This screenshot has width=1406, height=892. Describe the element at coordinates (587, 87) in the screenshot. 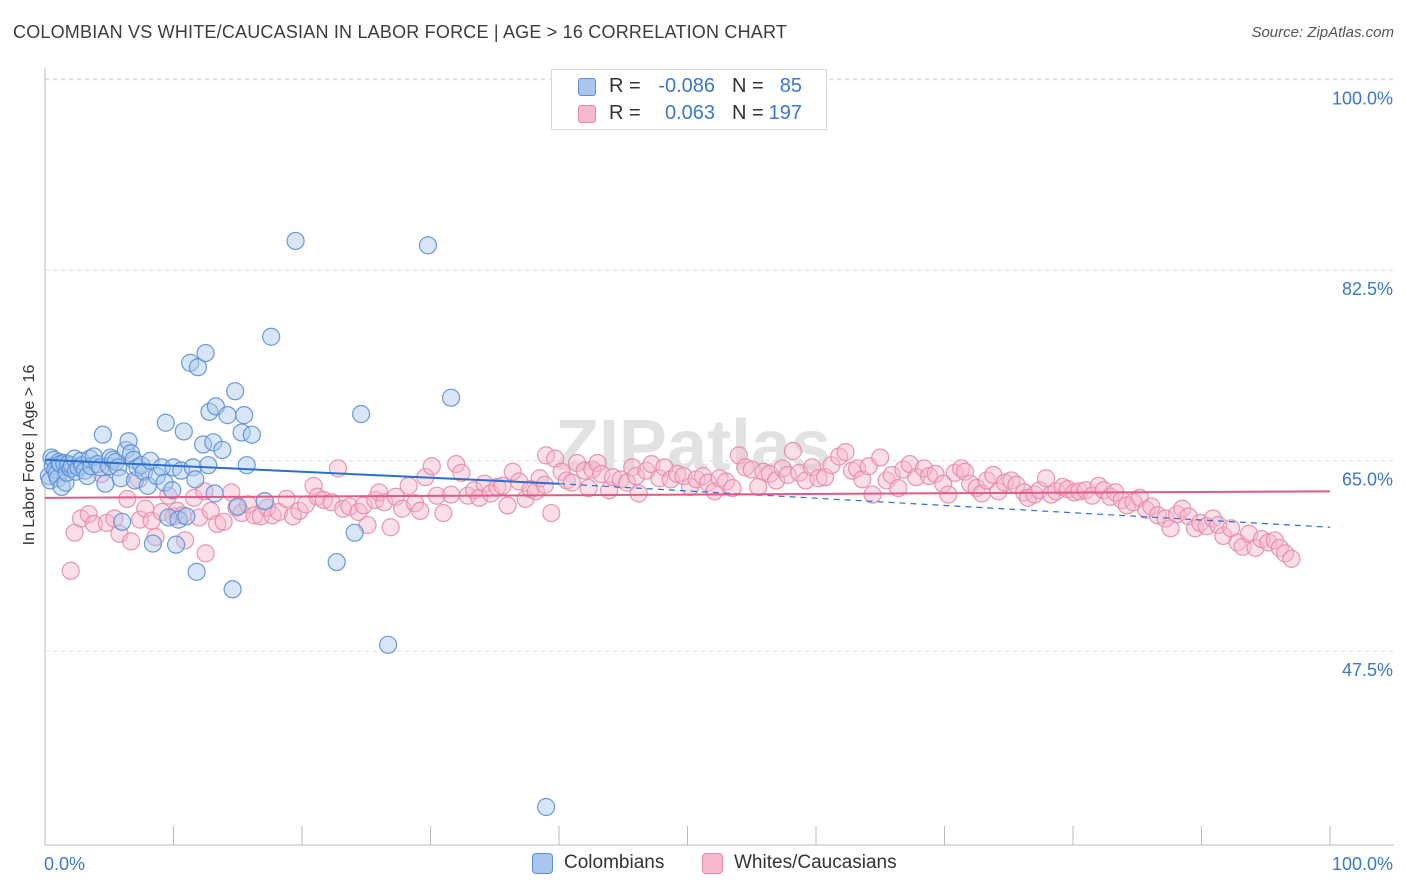

I see `legend-swatch-blue` at that location.